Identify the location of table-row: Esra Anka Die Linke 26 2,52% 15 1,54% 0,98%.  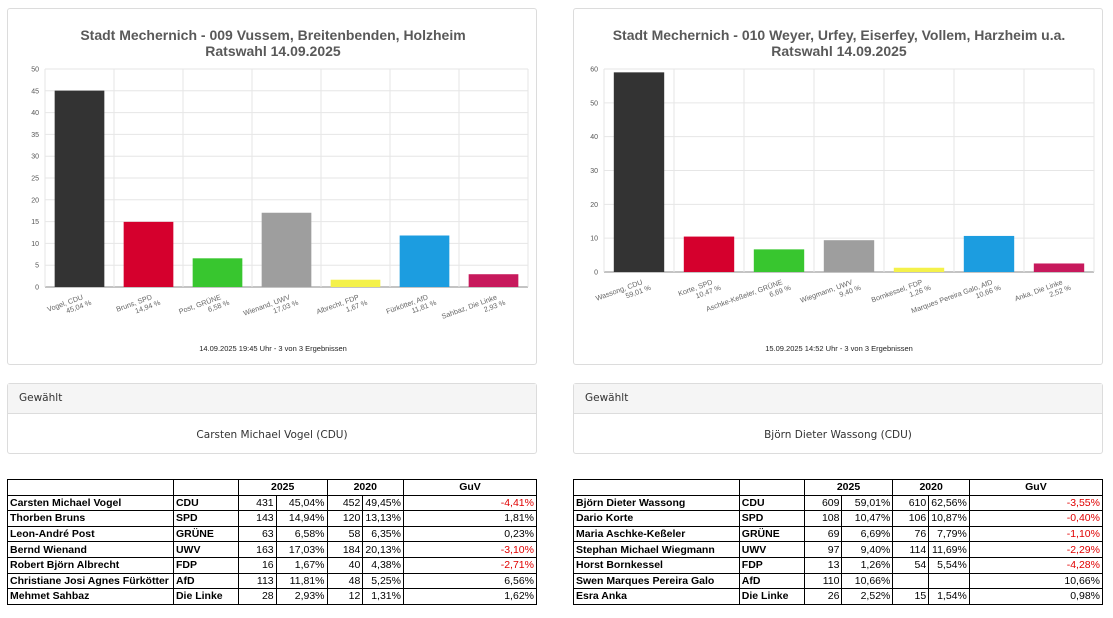
(838, 596).